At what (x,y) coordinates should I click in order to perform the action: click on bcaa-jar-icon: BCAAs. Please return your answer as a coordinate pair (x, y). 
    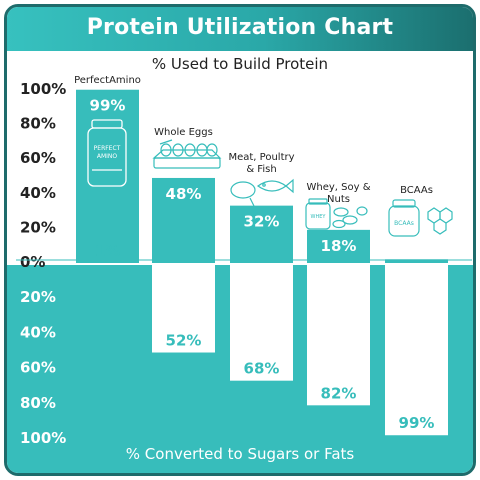
    Looking at the image, I should click on (420, 218).